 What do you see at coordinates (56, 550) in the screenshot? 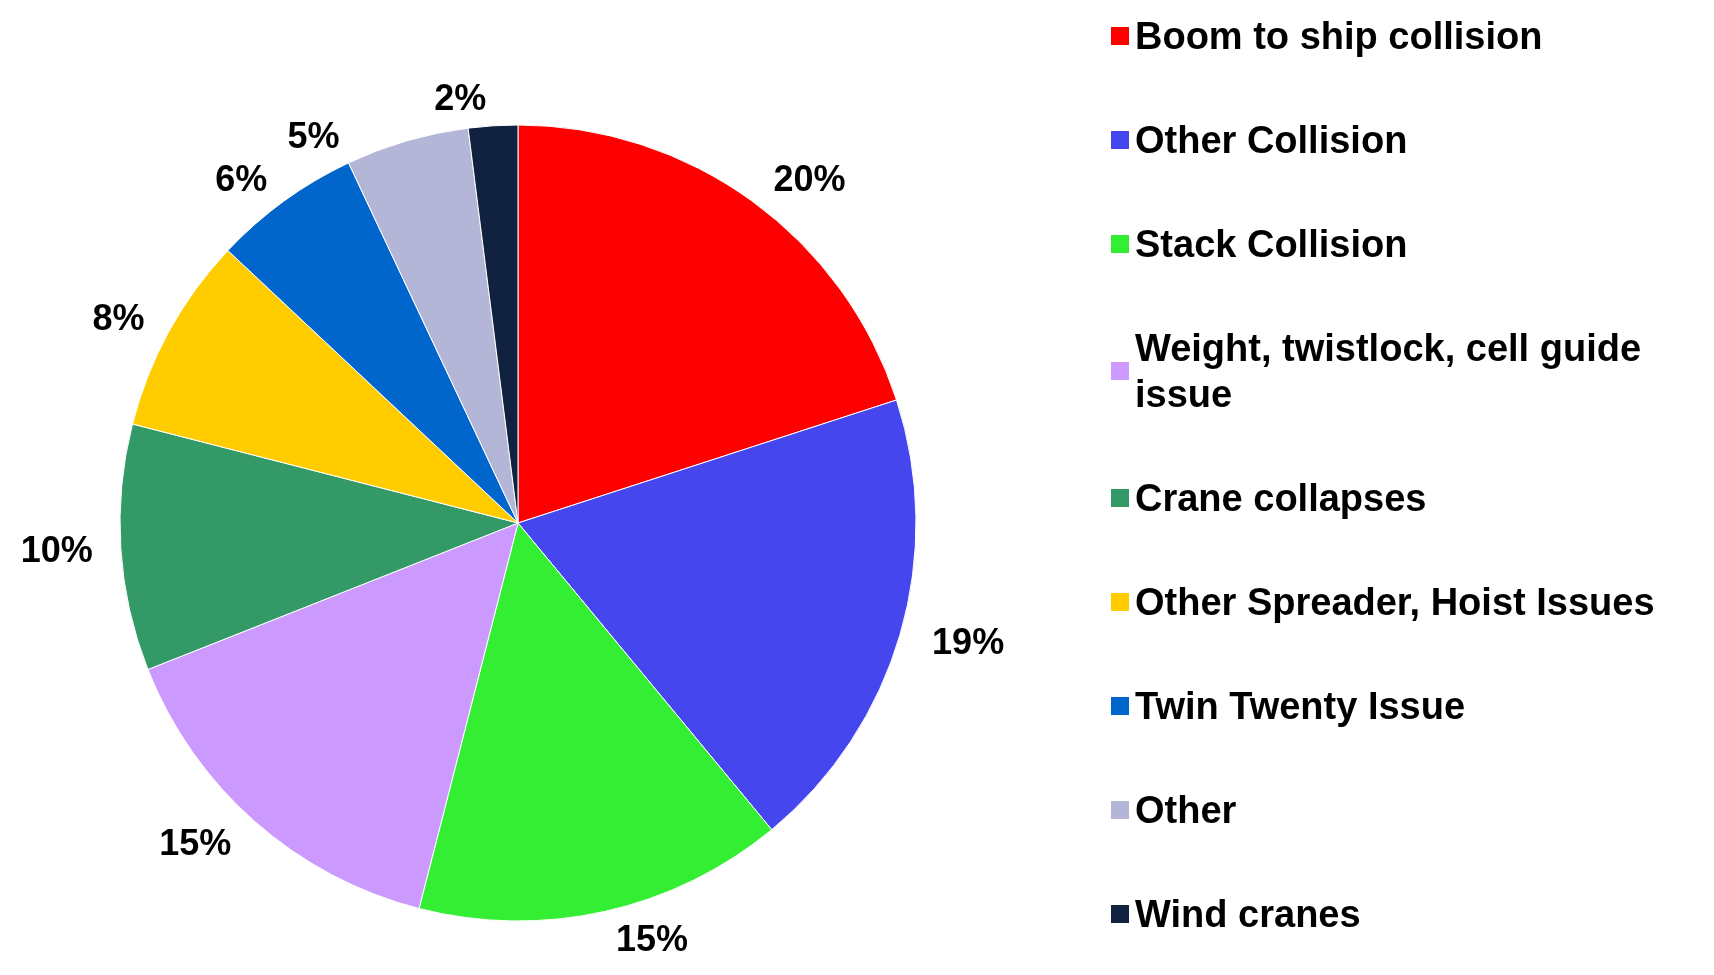
I see `data-label: 10%` at bounding box center [56, 550].